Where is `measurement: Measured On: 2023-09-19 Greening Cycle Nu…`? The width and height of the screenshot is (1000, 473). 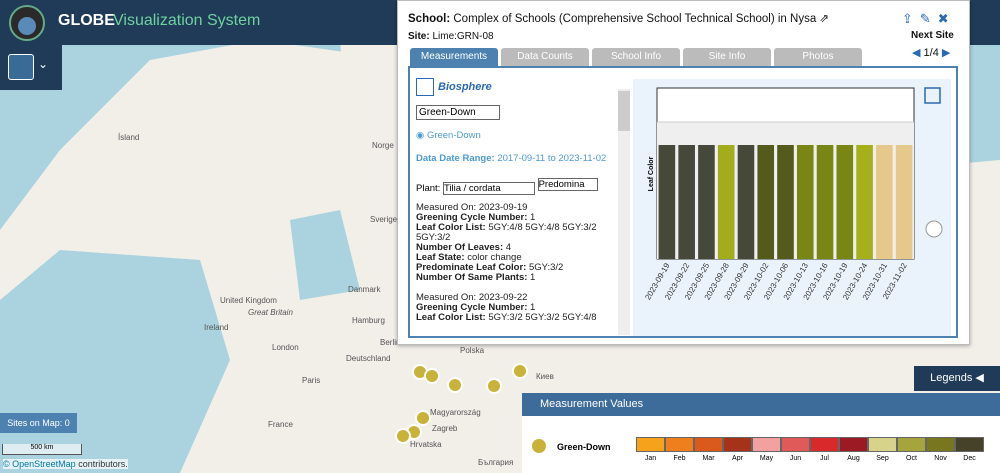
measurement: Measured On: 2023-09-19 Greening Cycle Nu… is located at coordinates (516, 243).